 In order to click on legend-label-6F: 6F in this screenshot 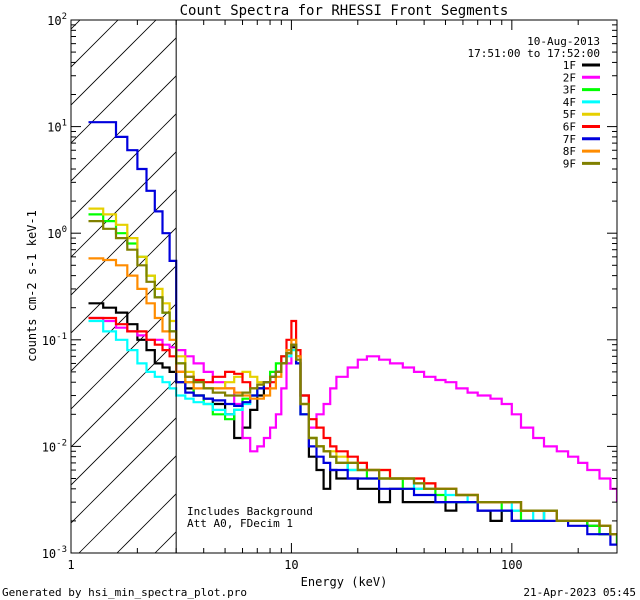, I will do `click(569, 127)`.